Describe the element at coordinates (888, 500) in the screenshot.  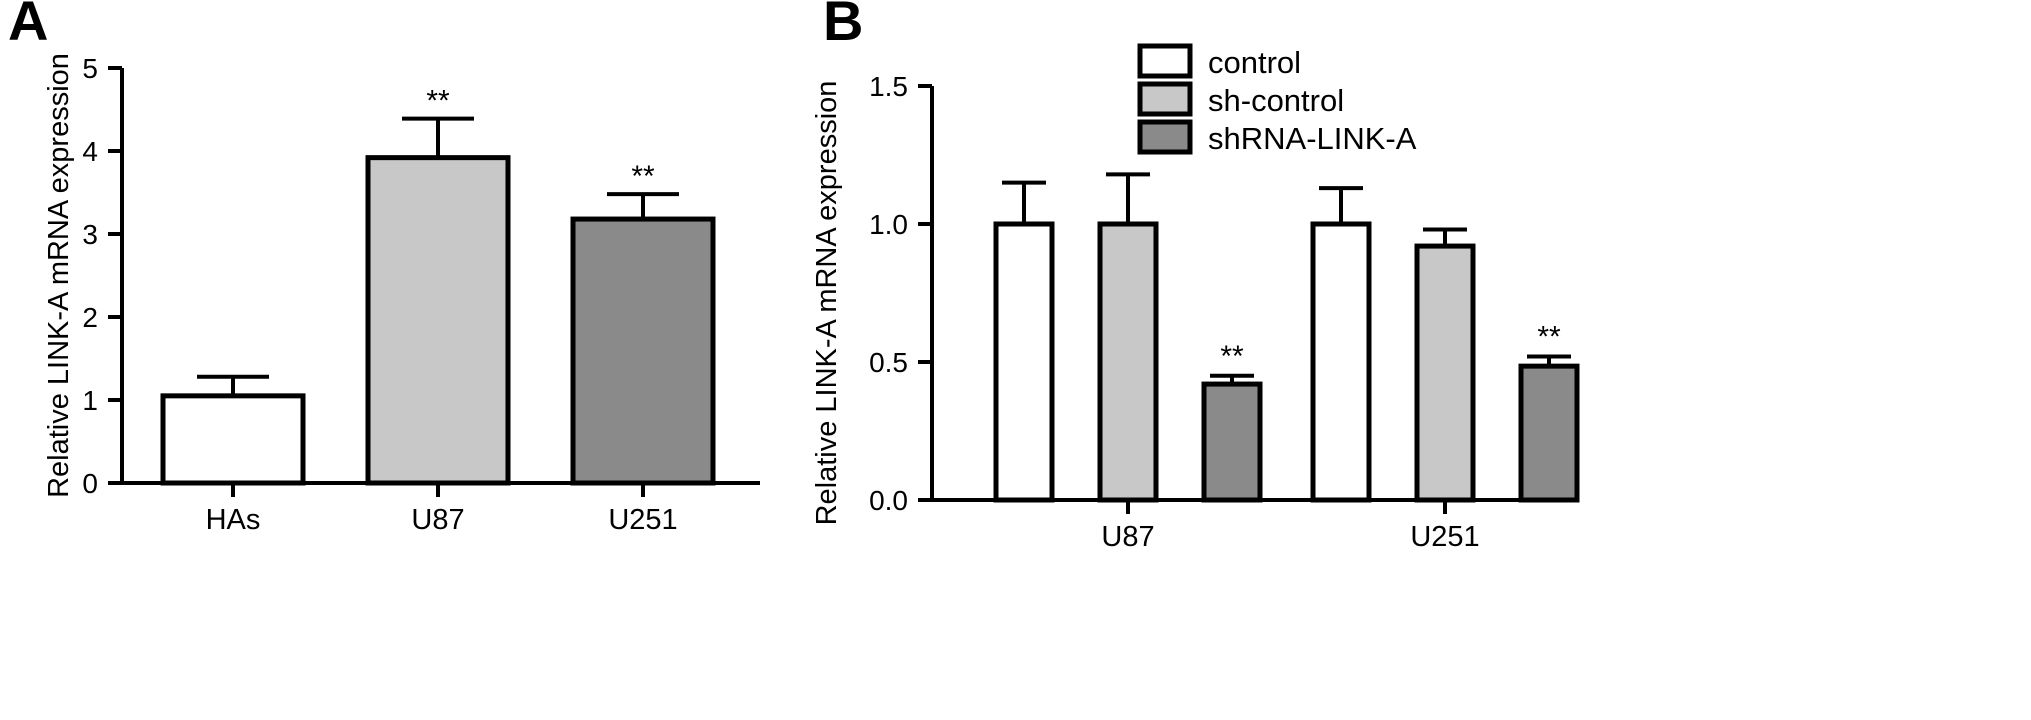
I see `y-tick-label: 0.0` at that location.